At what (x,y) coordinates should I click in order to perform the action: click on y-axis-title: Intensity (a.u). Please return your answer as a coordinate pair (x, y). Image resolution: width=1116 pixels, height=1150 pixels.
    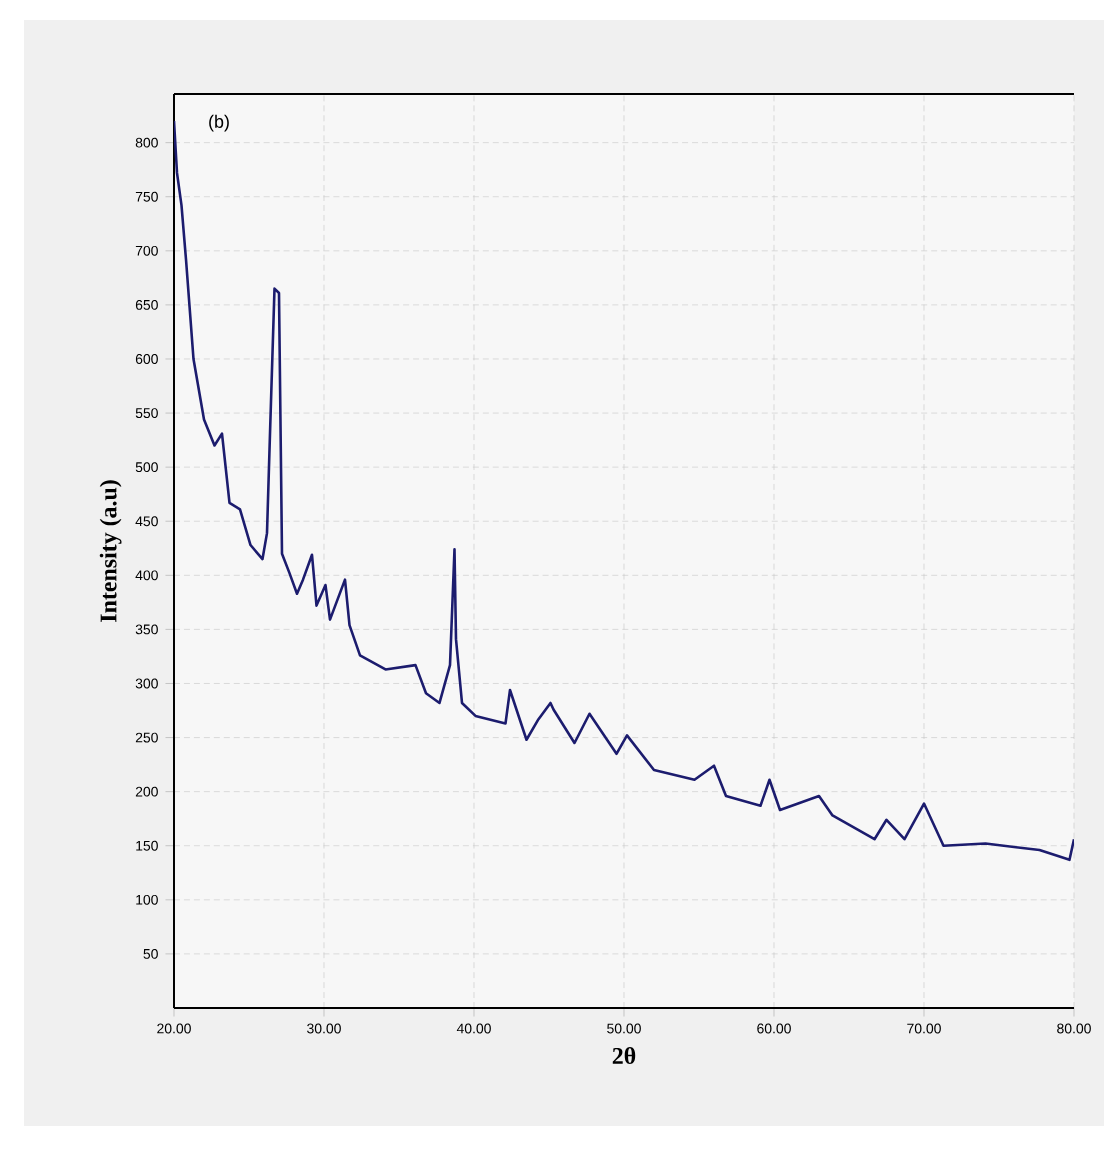
    Looking at the image, I should click on (110, 551).